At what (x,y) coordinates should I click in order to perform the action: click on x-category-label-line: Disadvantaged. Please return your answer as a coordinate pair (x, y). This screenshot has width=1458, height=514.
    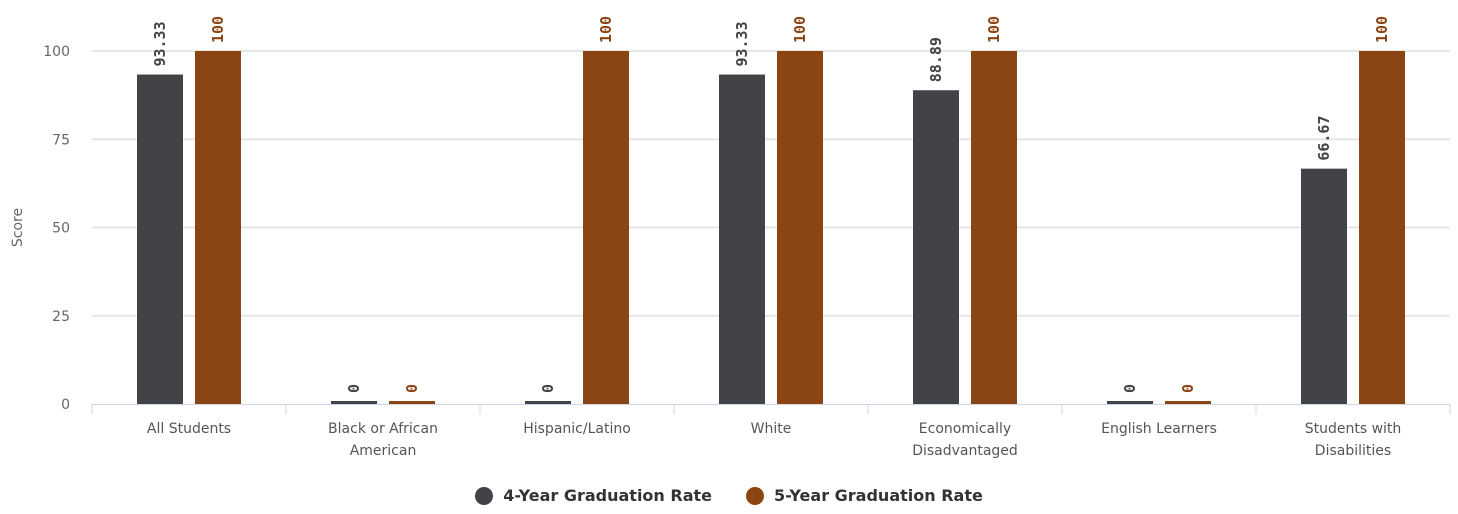
    Looking at the image, I should click on (965, 451).